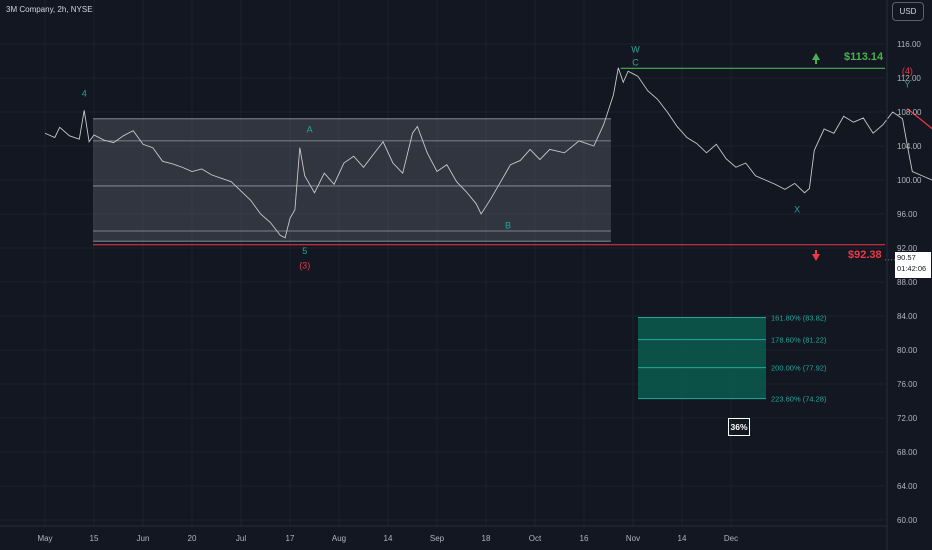  What do you see at coordinates (907, 282) in the screenshot?
I see `y-tick-label: 88.00` at bounding box center [907, 282].